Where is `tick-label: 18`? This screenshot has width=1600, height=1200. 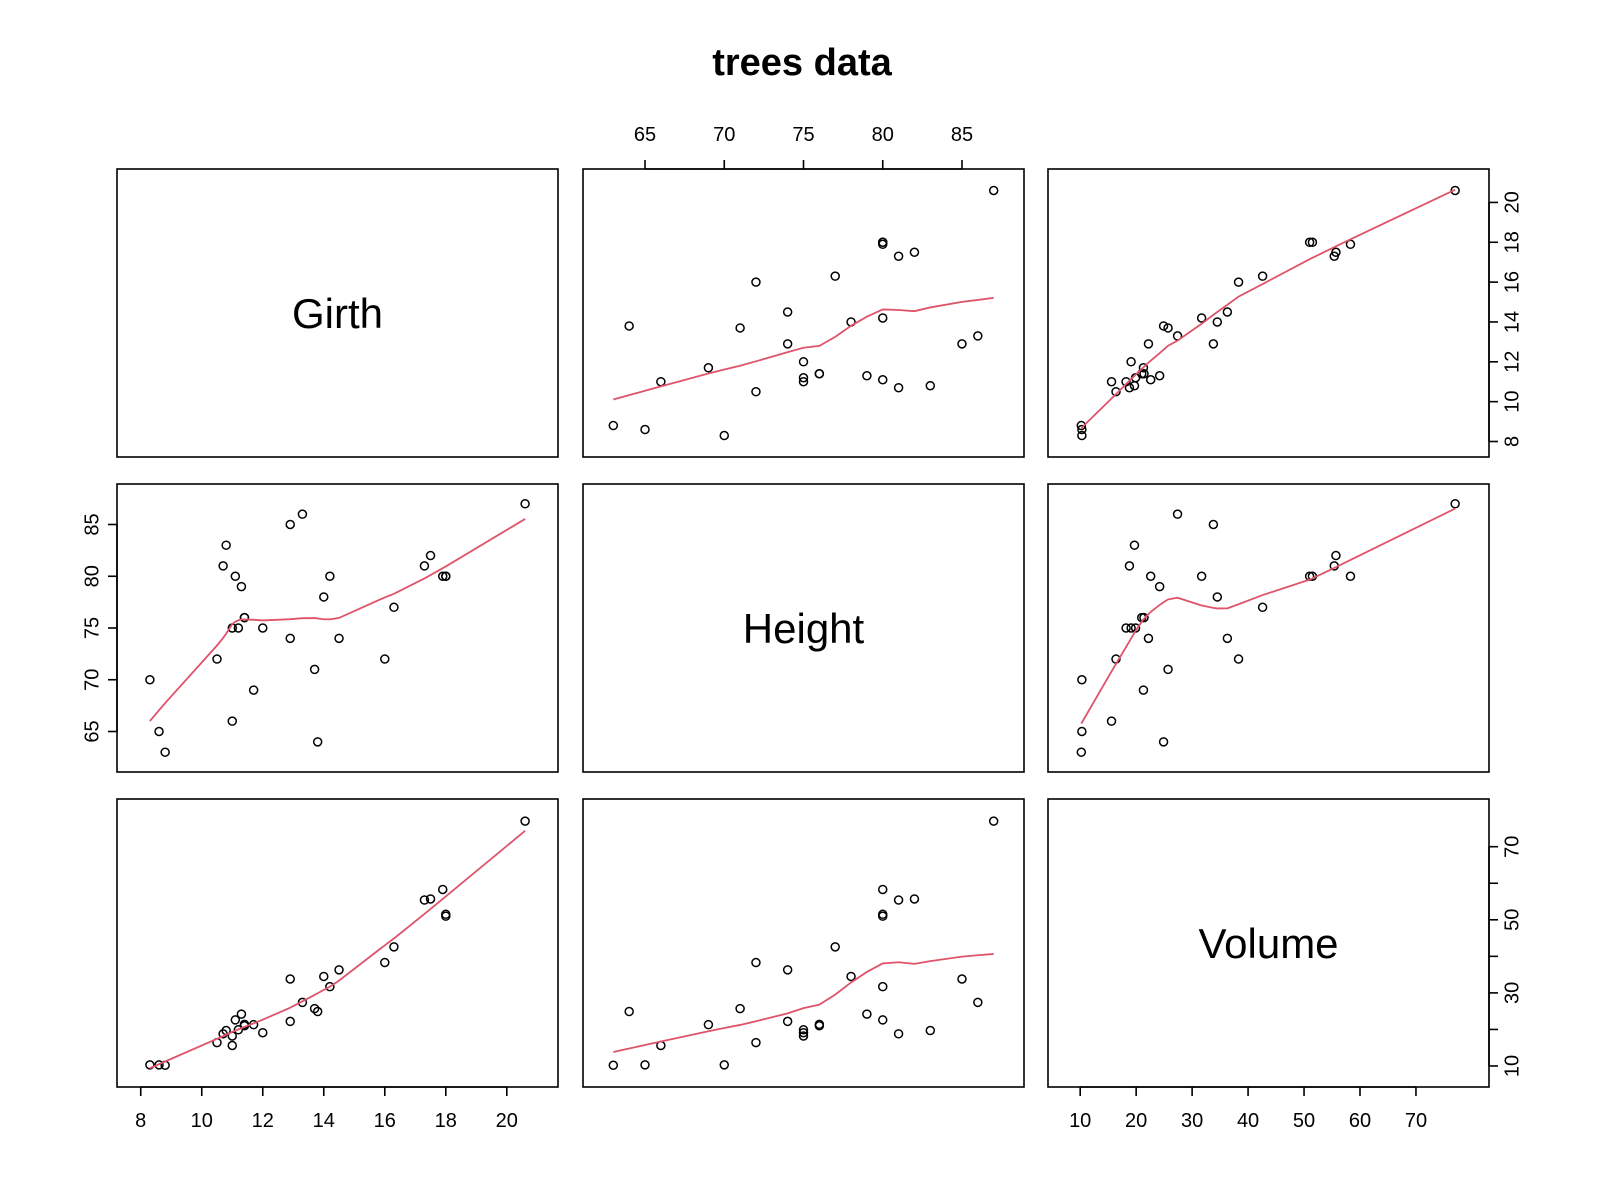 tick-label: 18 is located at coordinates (446, 1121).